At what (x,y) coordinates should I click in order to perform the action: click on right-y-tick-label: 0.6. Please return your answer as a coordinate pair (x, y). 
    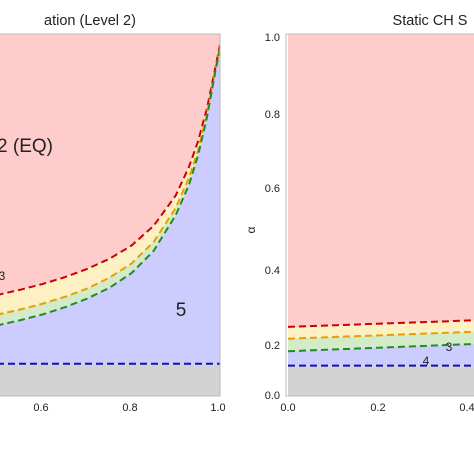
    Looking at the image, I should click on (272, 189).